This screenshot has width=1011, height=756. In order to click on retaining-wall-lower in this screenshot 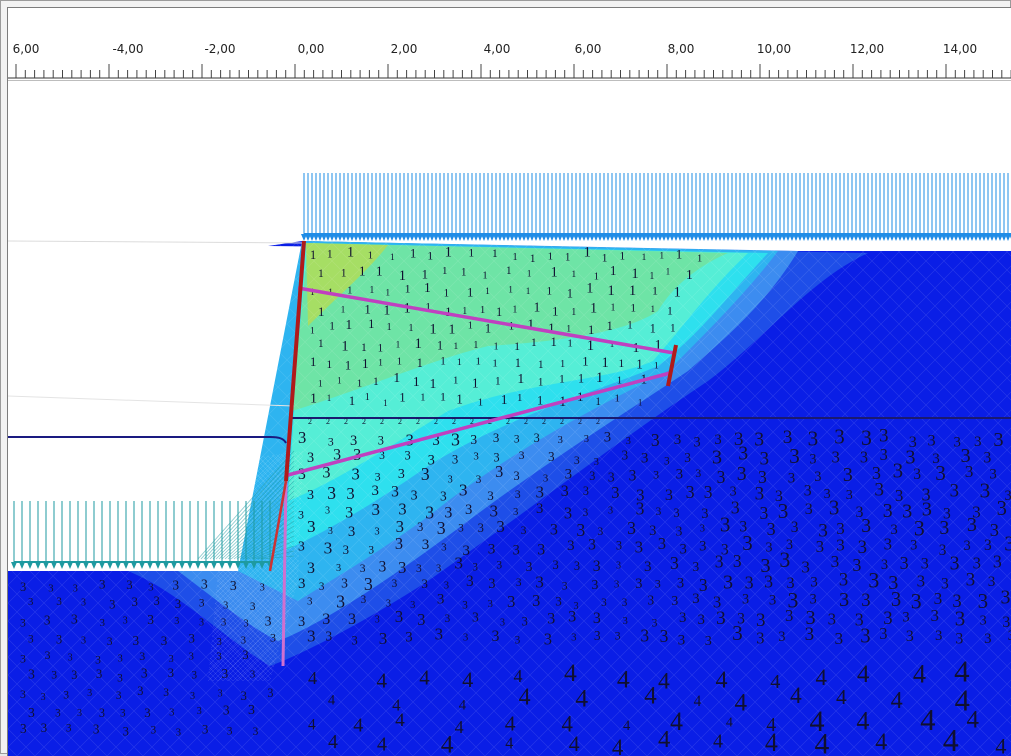, I will do `click(278, 526)`.